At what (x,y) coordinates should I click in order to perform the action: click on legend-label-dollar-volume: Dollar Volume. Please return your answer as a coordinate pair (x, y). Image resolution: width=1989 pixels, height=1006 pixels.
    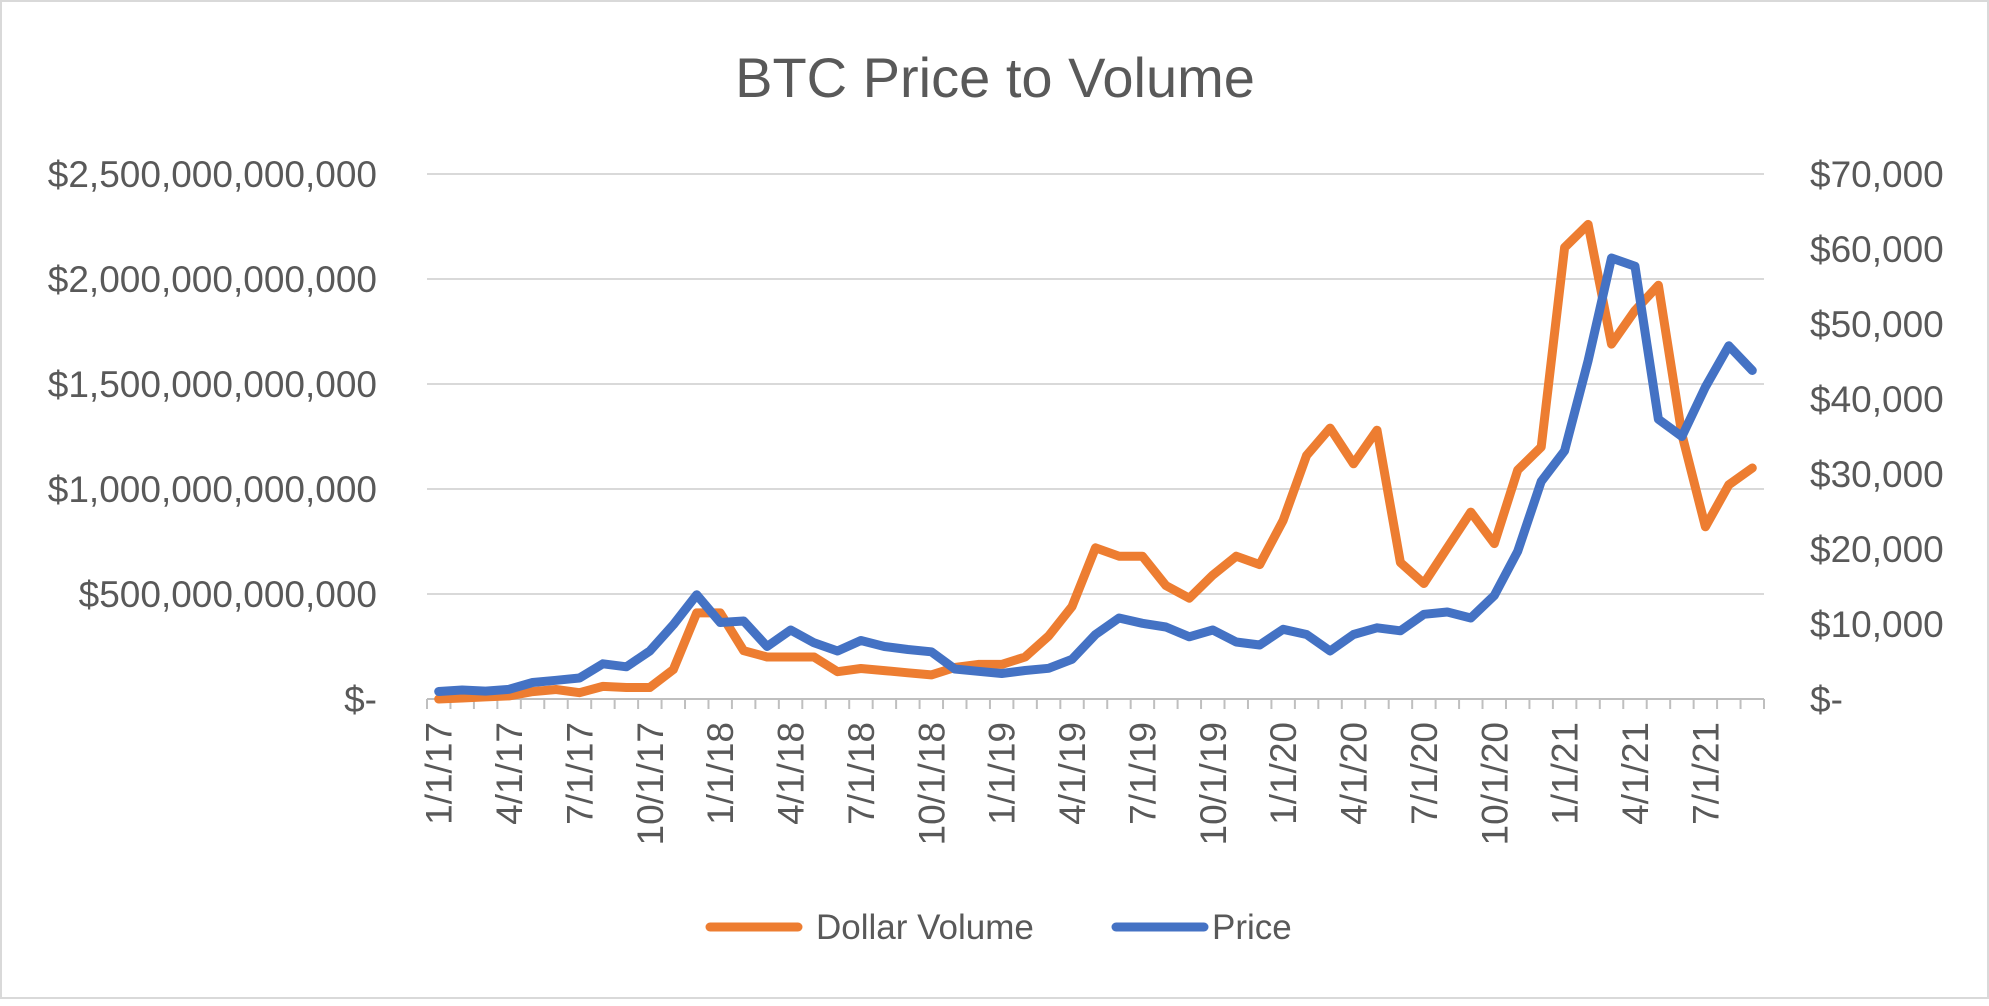
    Looking at the image, I should click on (925, 927).